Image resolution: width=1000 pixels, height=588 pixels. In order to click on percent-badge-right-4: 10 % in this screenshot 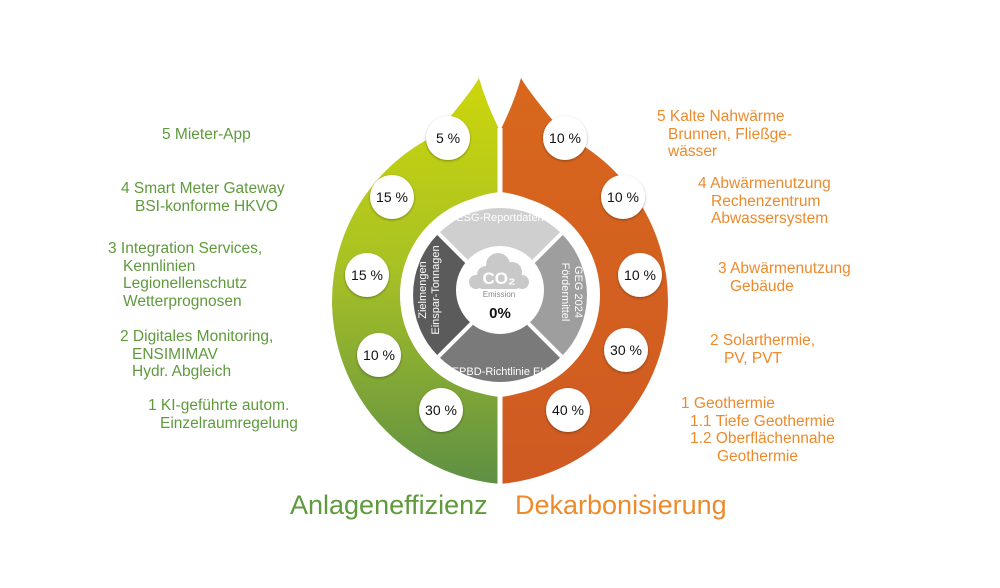, I will do `click(623, 197)`.